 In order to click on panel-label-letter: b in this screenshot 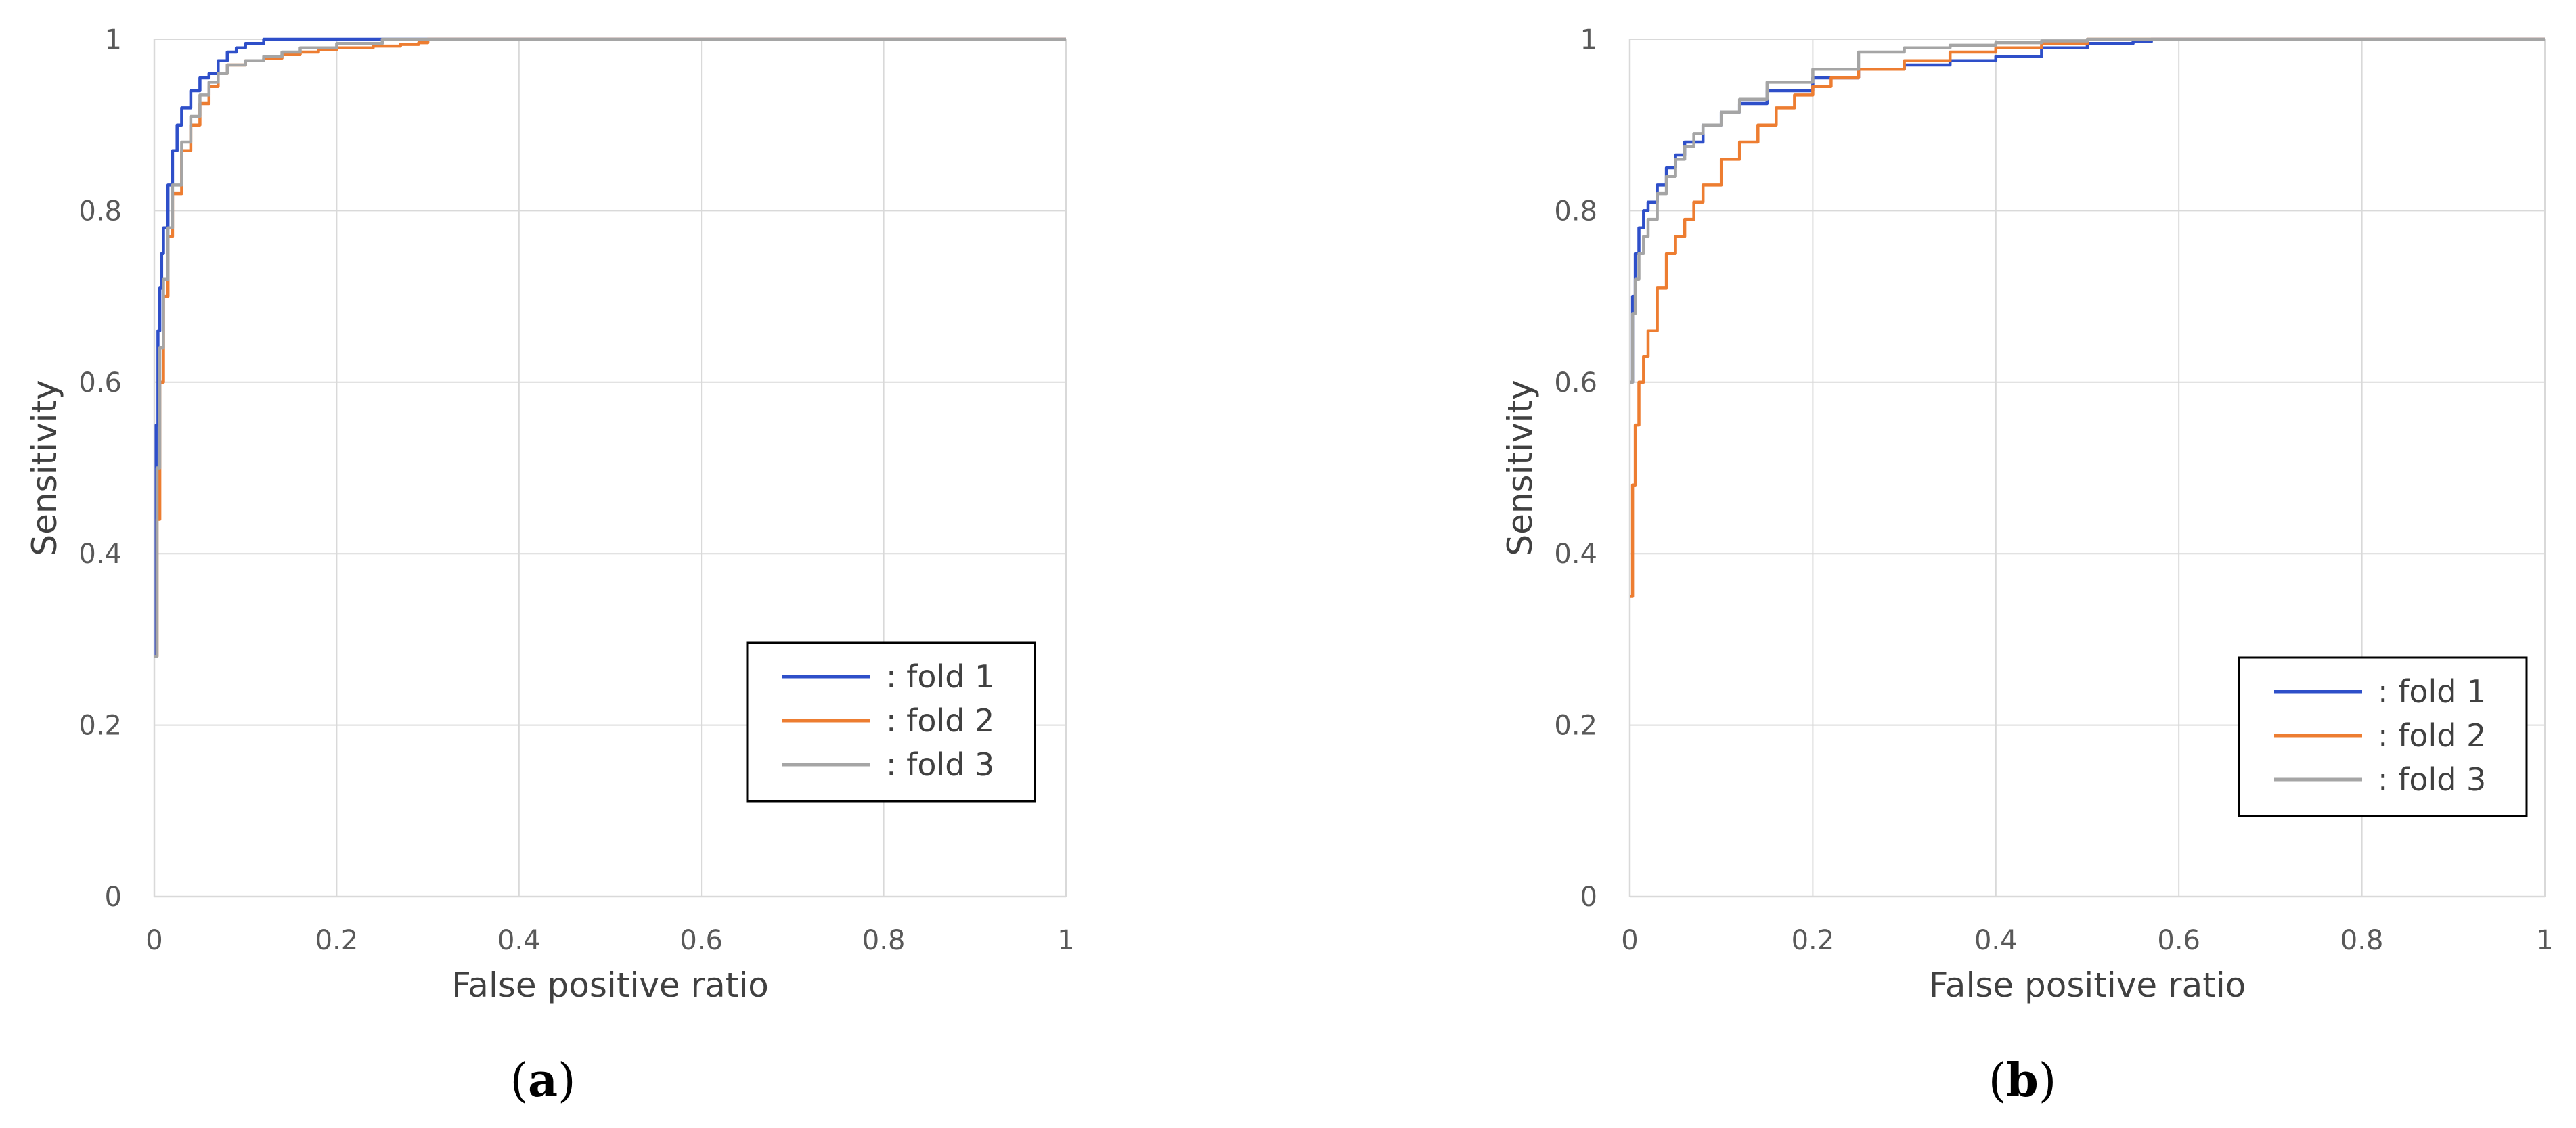, I will do `click(2022, 1081)`.